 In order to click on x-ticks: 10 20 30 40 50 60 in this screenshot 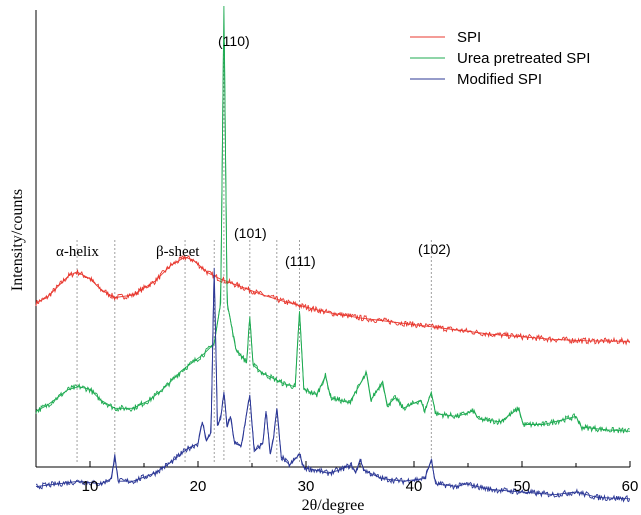, I will do `click(337, 478)`.